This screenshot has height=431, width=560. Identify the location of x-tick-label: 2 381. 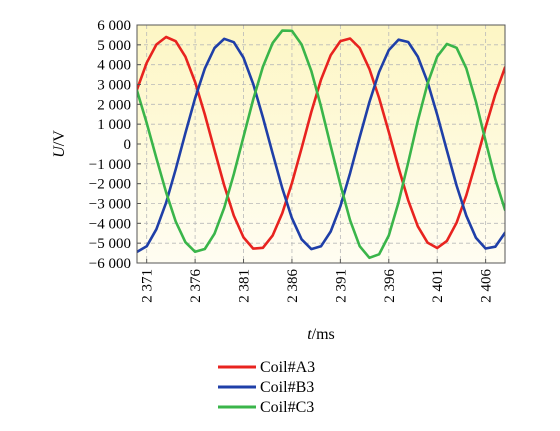
(245, 286).